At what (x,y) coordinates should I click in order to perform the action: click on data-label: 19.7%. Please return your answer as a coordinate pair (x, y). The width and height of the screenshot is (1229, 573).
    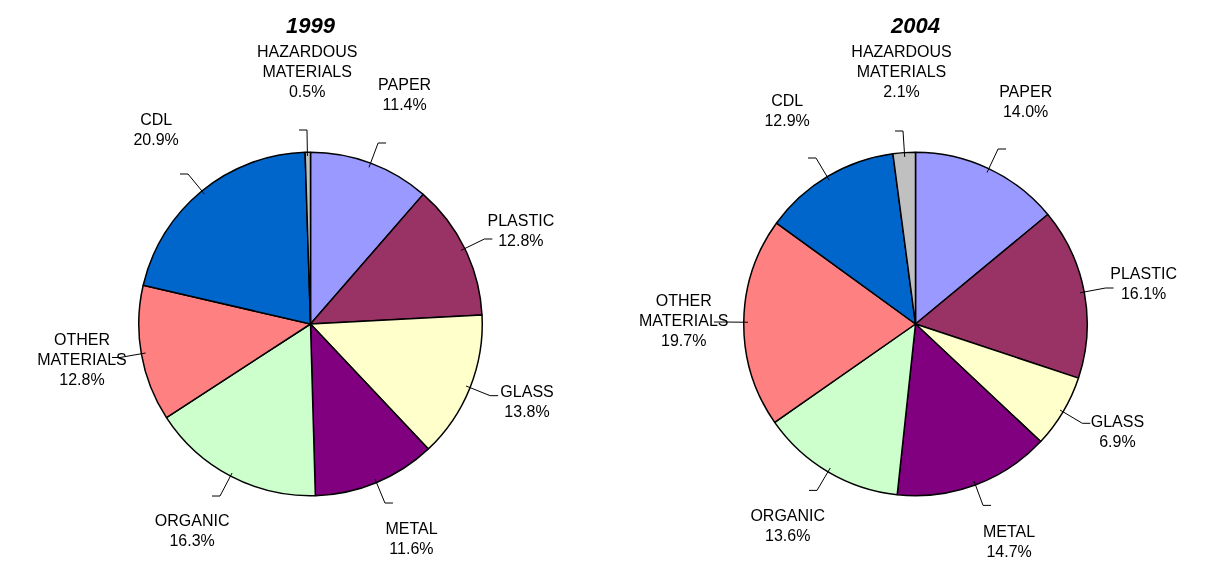
    Looking at the image, I should click on (684, 341).